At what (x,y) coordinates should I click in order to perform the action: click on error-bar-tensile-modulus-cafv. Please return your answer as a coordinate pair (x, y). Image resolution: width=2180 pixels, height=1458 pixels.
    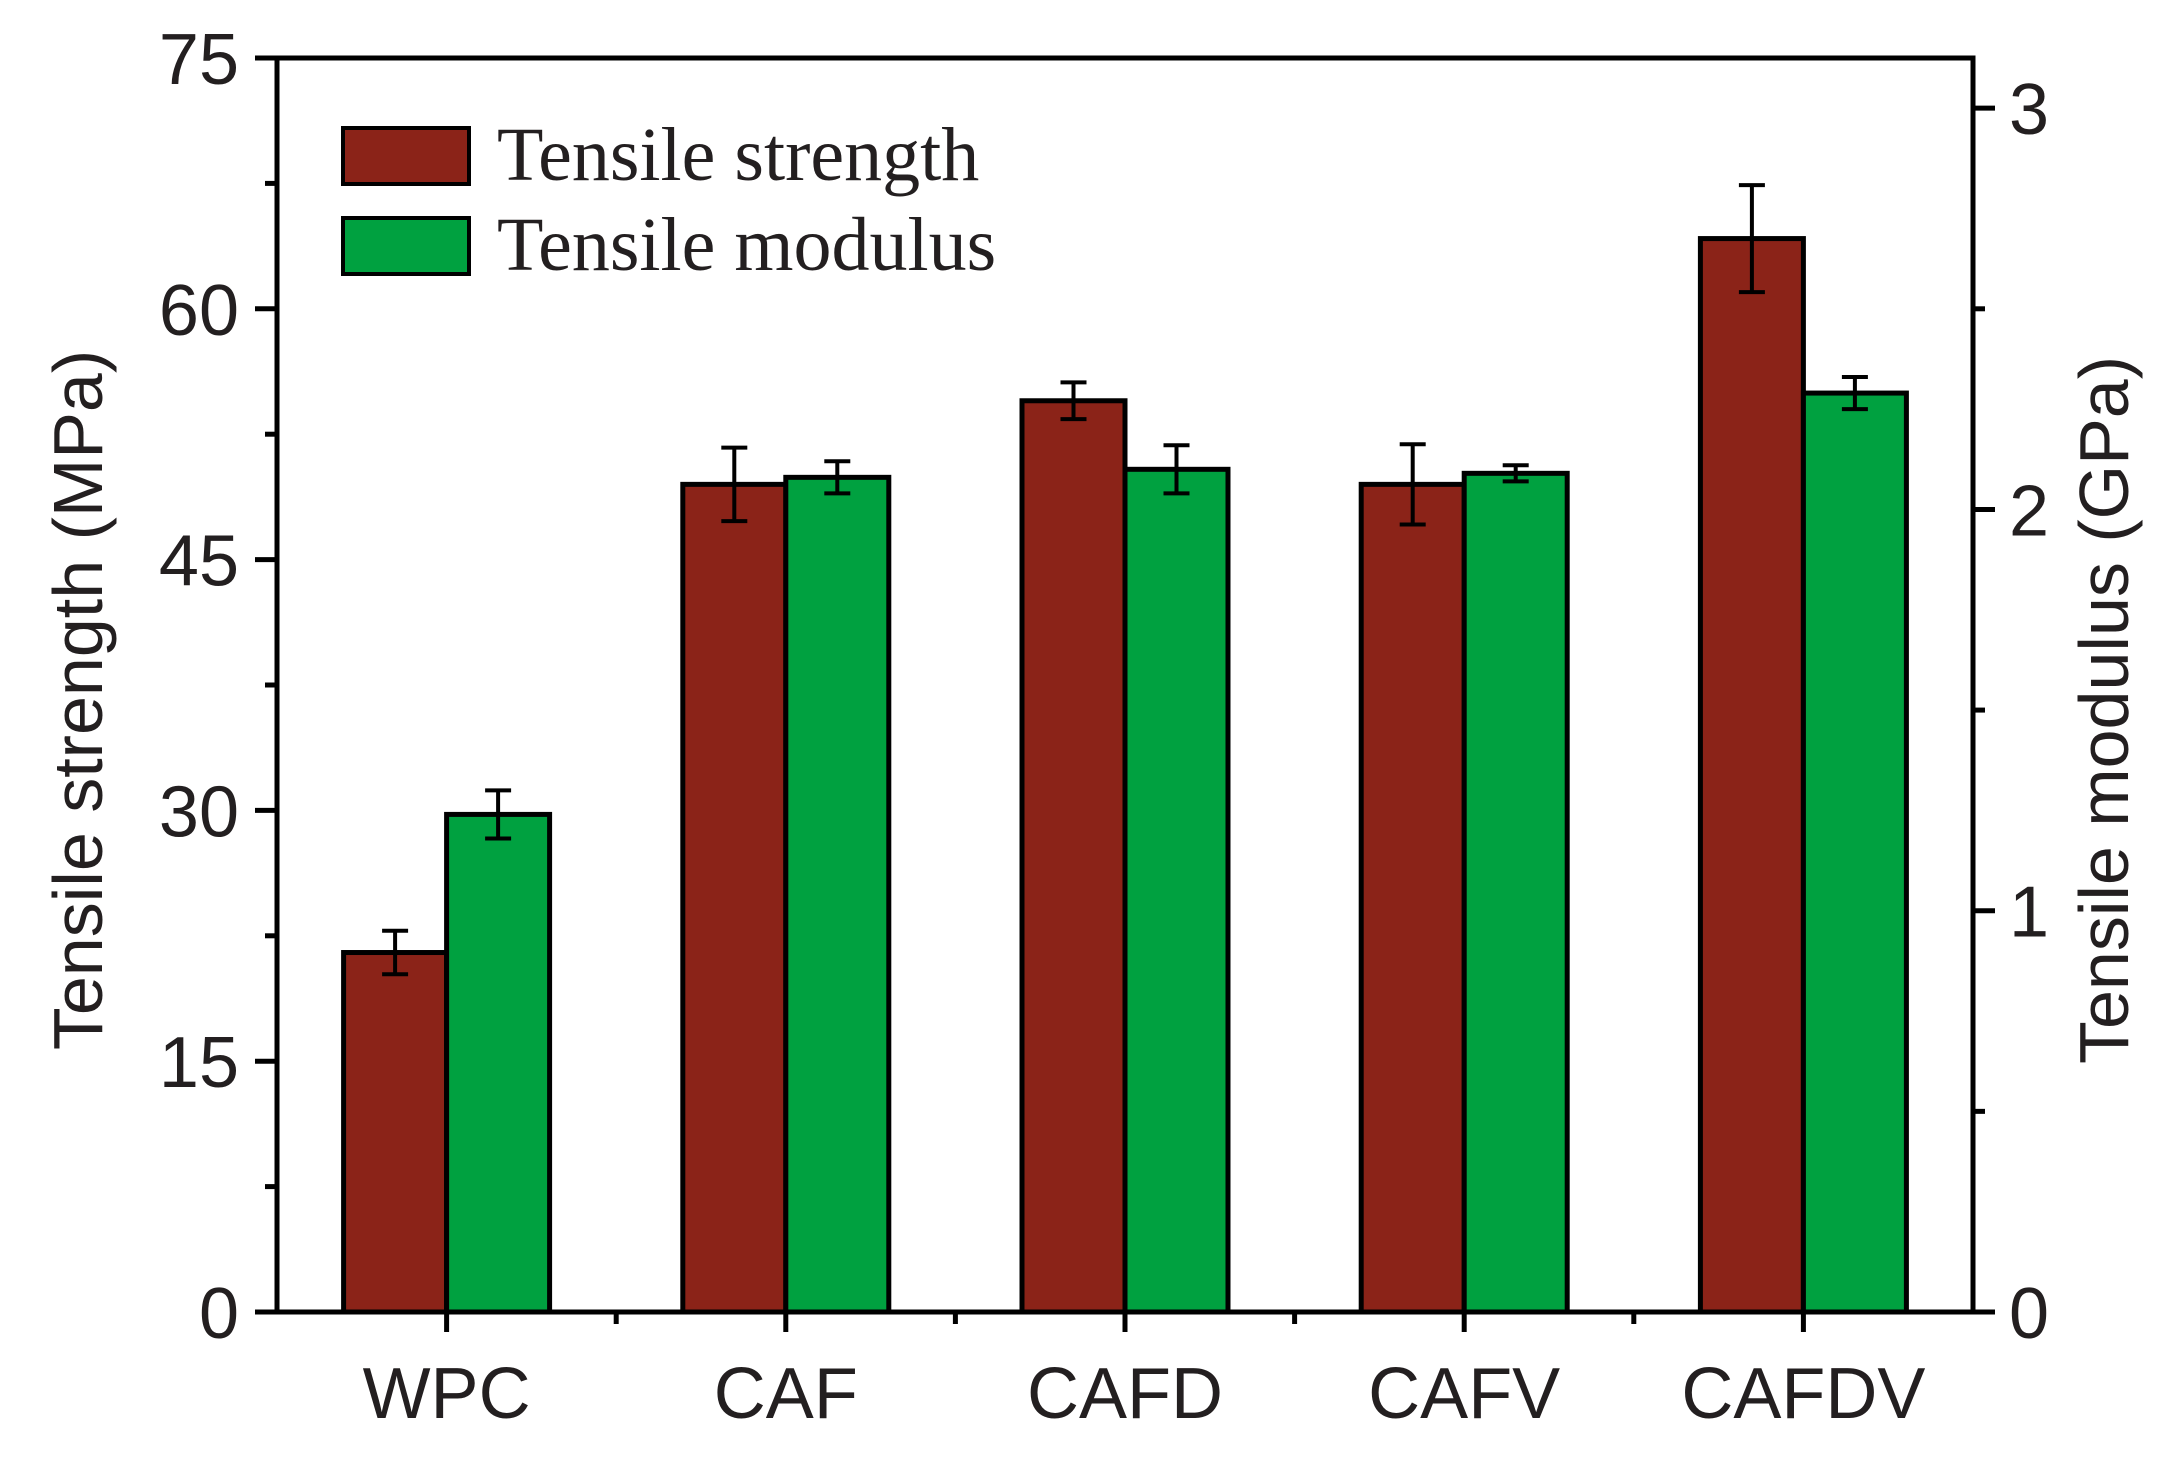
    Looking at the image, I should click on (1515, 473).